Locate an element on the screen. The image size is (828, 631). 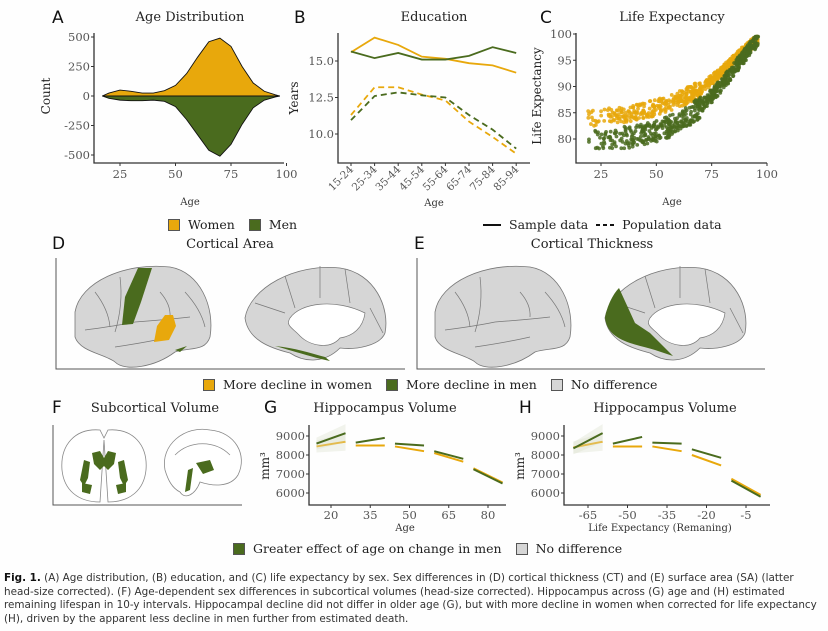
x-tick-label: -50 is located at coordinates (627, 515).